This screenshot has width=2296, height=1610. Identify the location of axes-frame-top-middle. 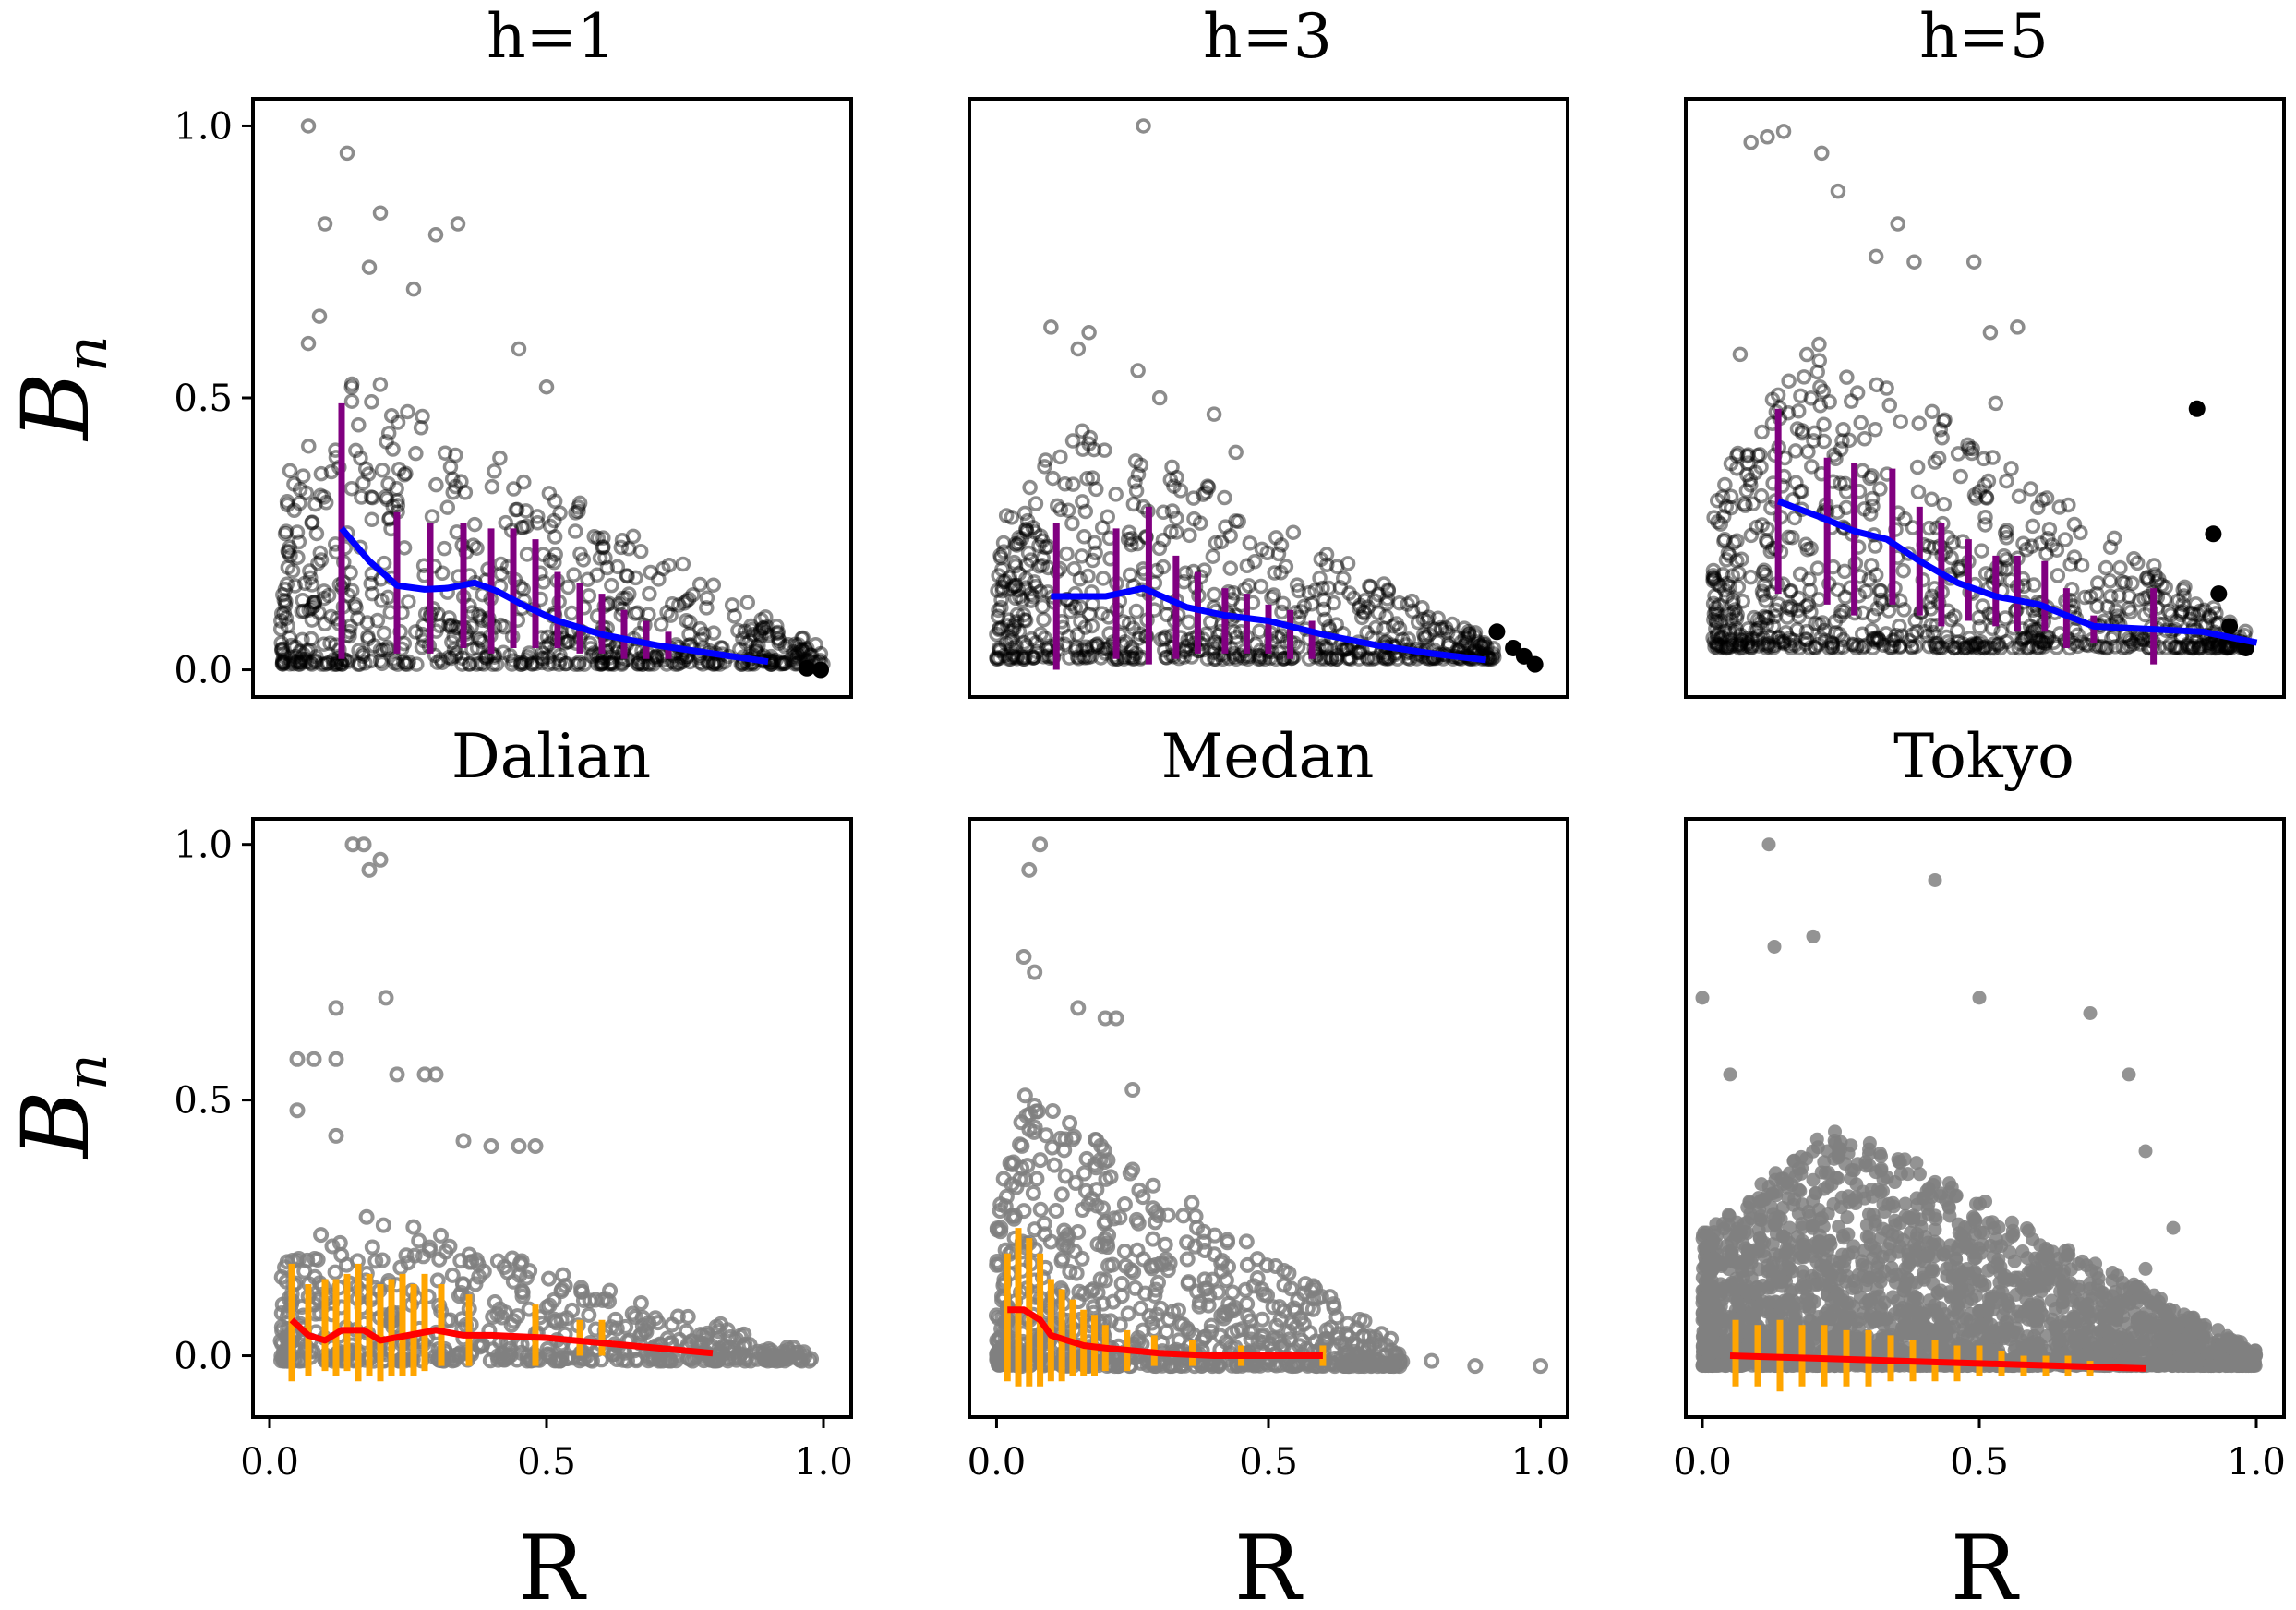
(1268, 398).